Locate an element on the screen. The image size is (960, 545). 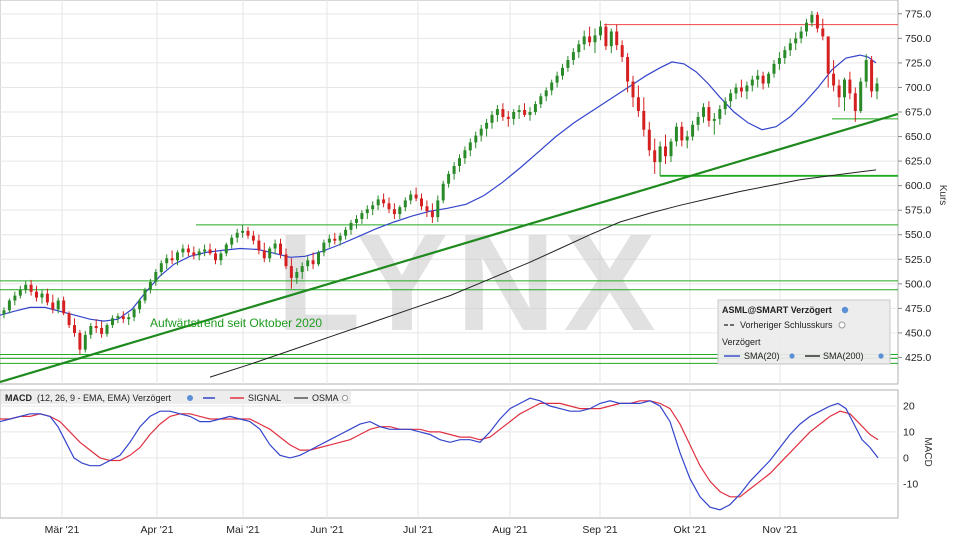
price-tick-label: 650.0 is located at coordinates (918, 137).